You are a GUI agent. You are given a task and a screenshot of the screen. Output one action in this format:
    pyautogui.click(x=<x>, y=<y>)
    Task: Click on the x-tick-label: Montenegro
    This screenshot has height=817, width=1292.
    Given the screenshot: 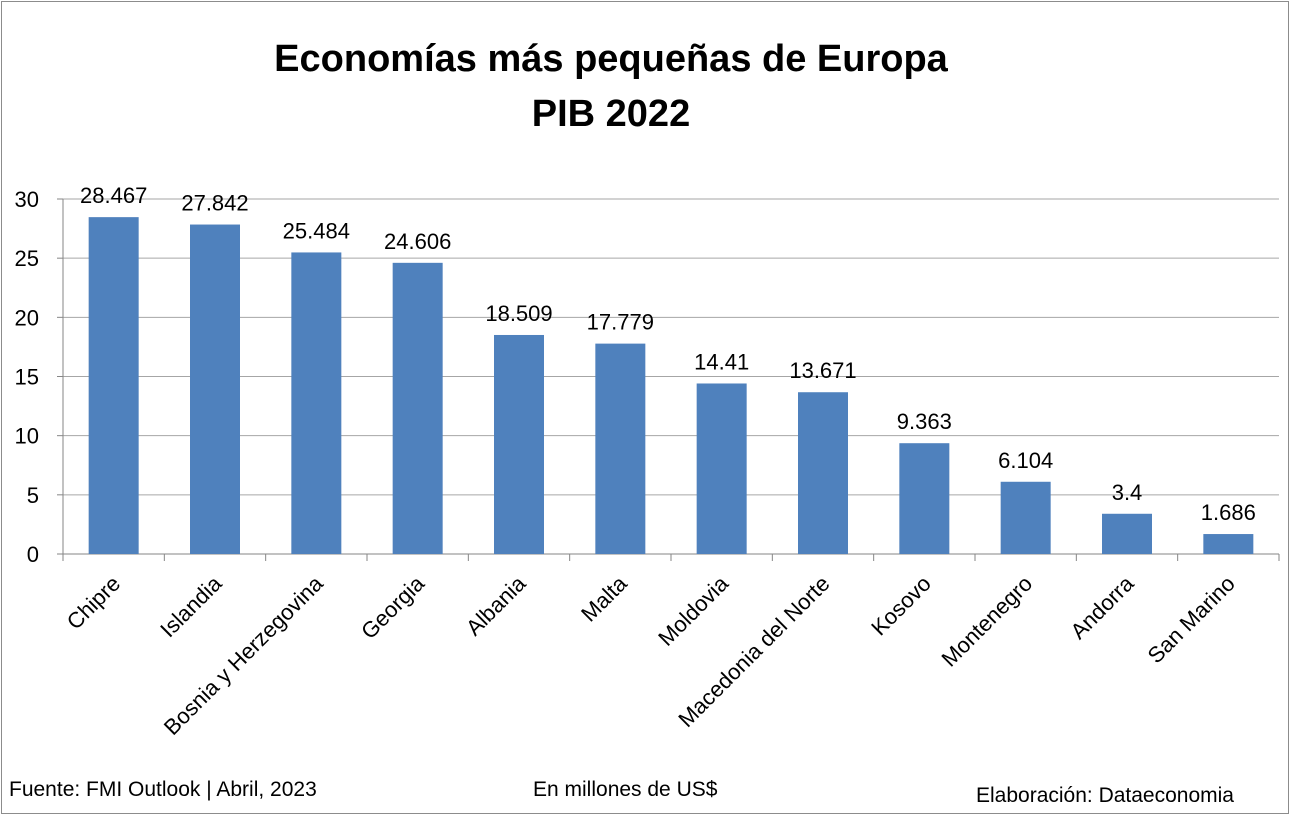 What is the action you would take?
    pyautogui.click(x=986, y=621)
    